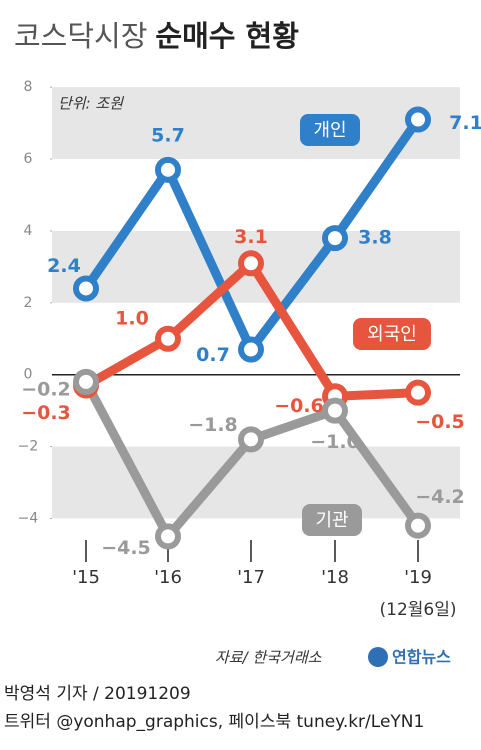  I want to click on value-label: −4.2, so click(440, 497).